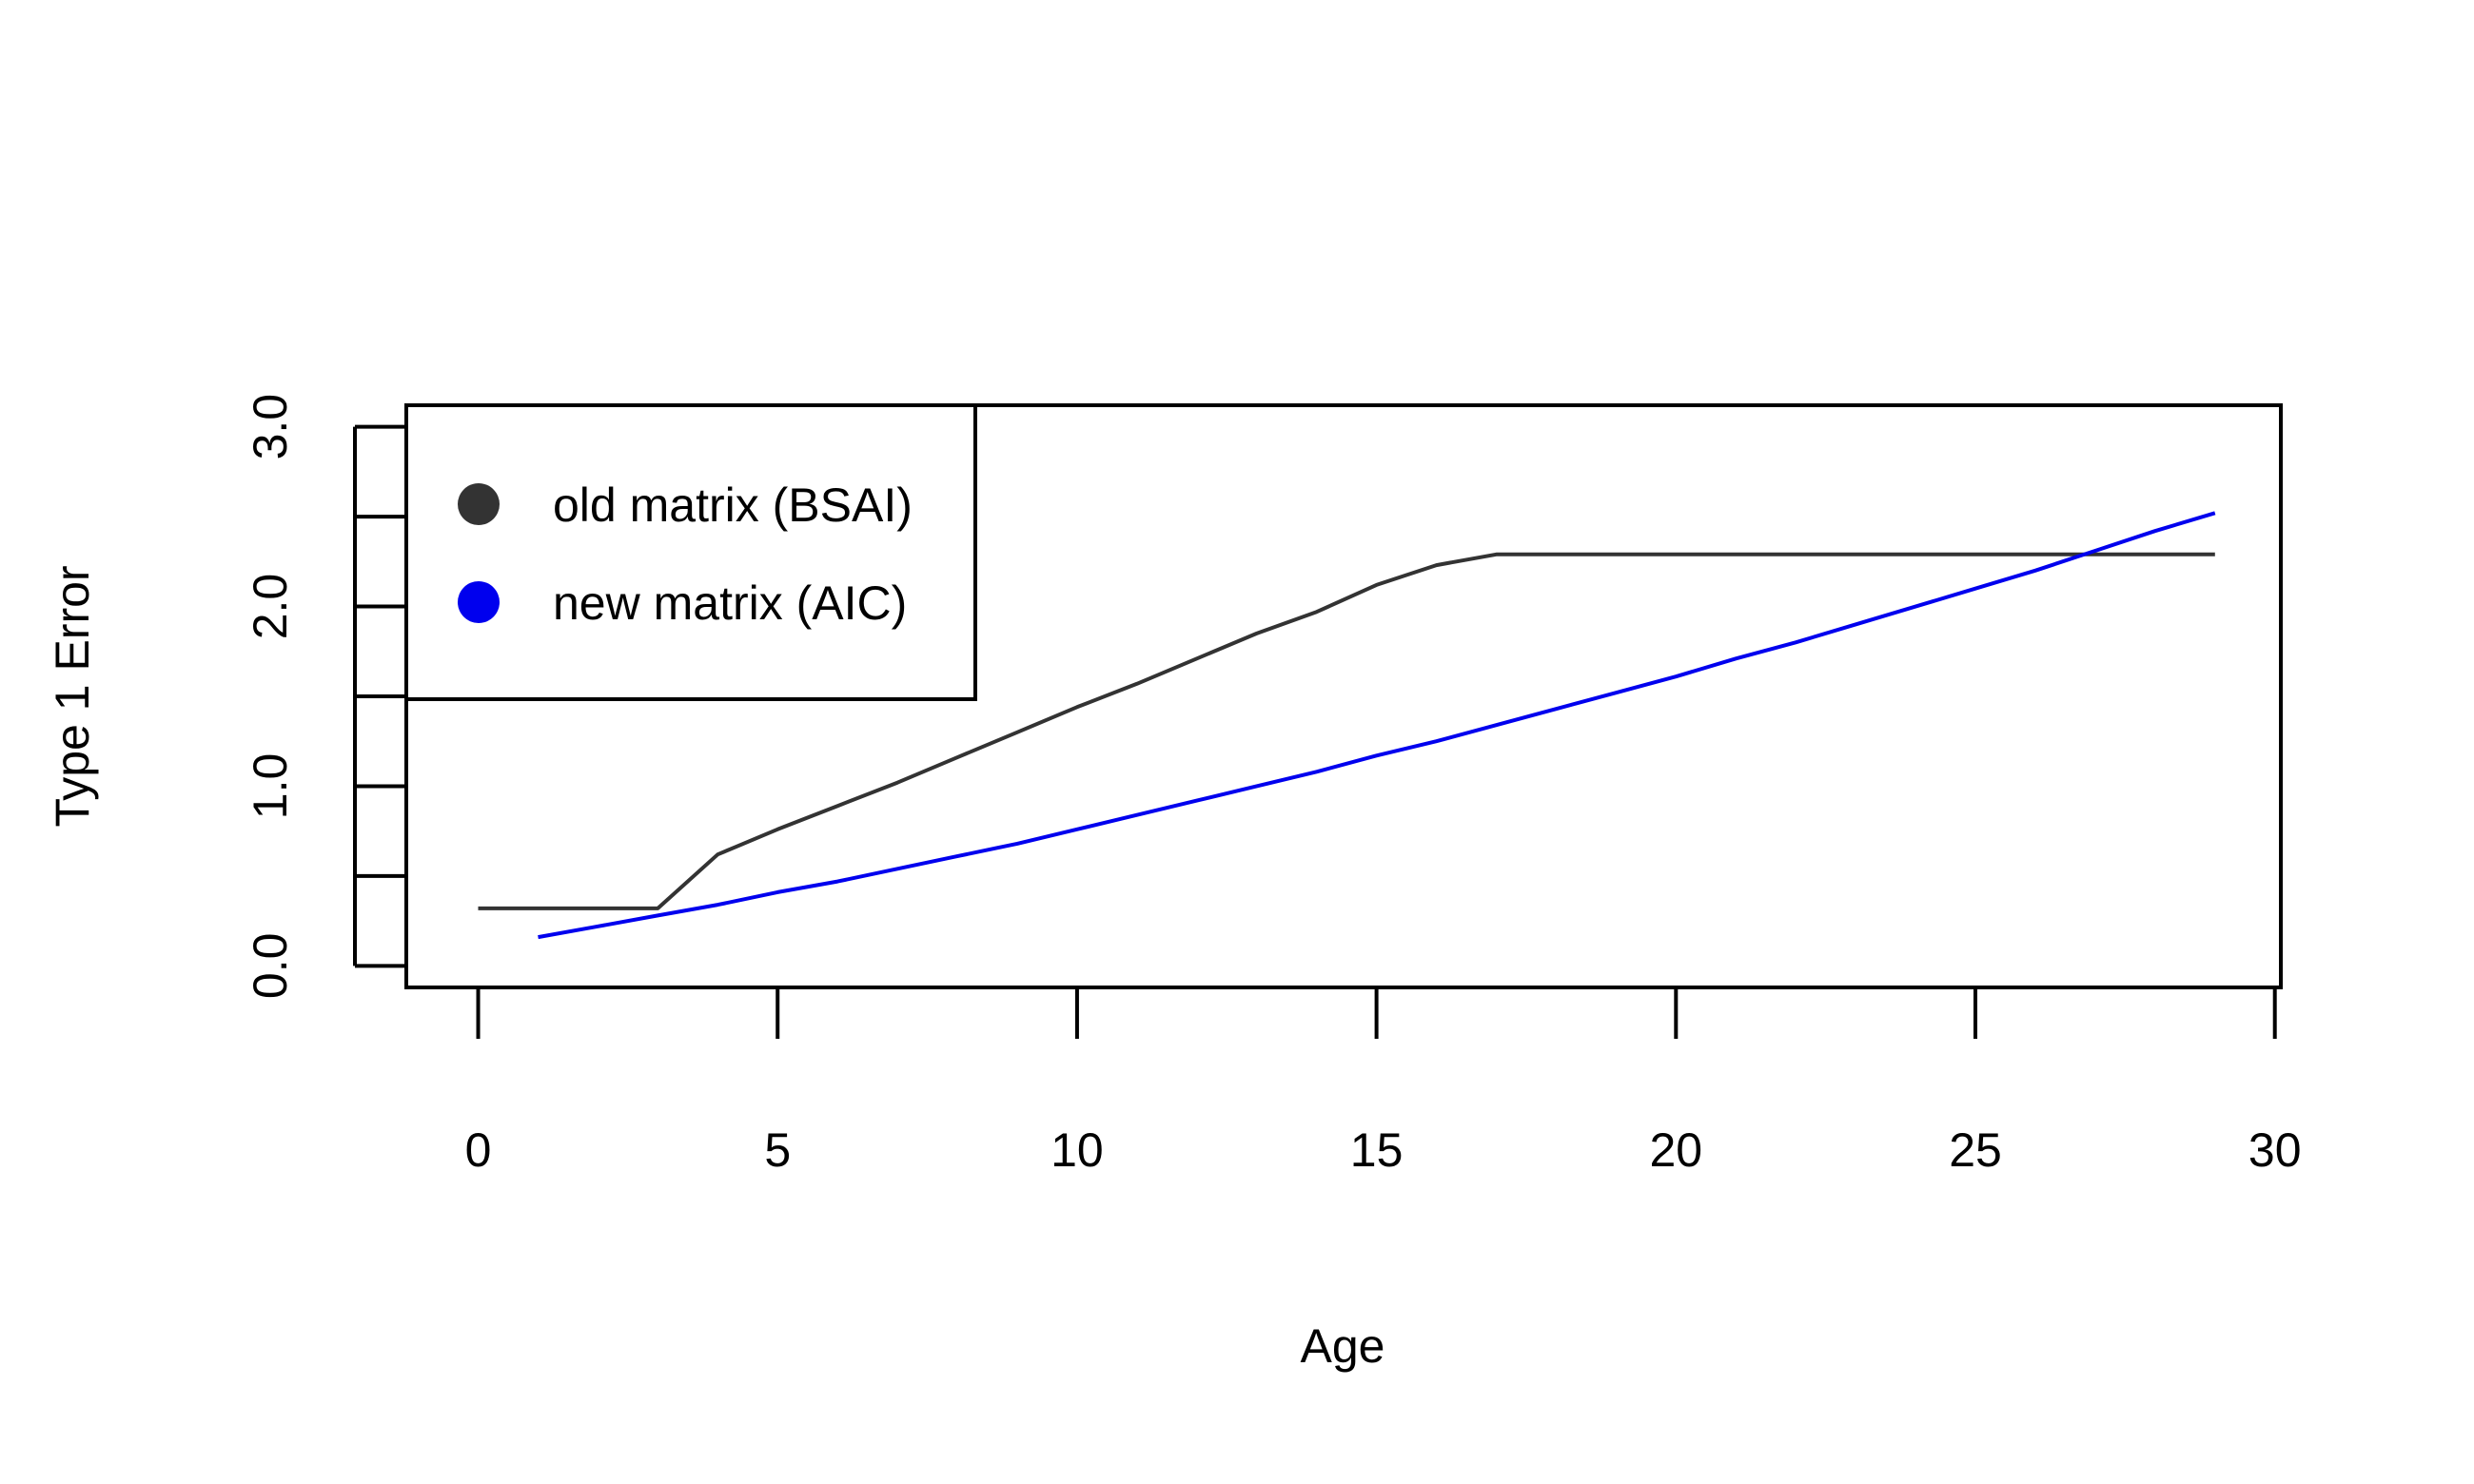 The height and width of the screenshot is (1484, 2474). I want to click on x-axis: 0 5 10 15 20 25 30, so click(1383, 1081).